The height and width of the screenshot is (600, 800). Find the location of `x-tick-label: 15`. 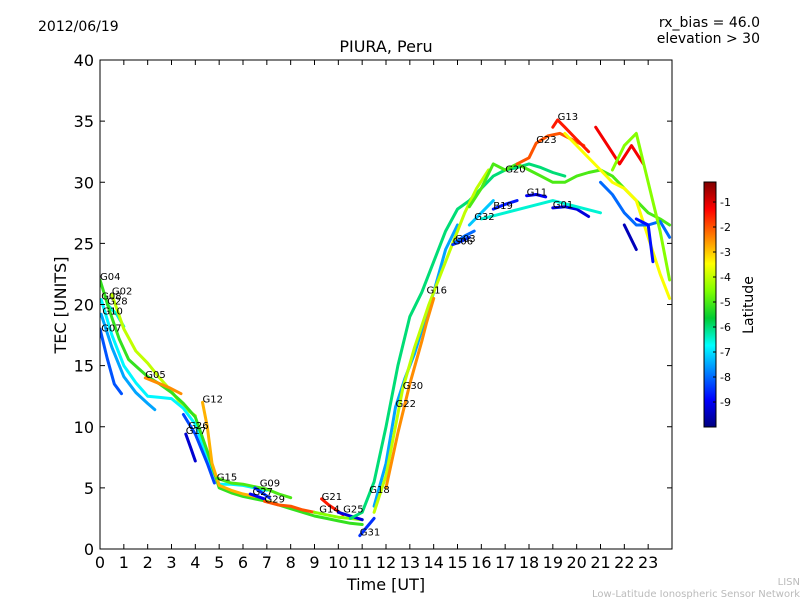

x-tick-label: 15 is located at coordinates (457, 562).